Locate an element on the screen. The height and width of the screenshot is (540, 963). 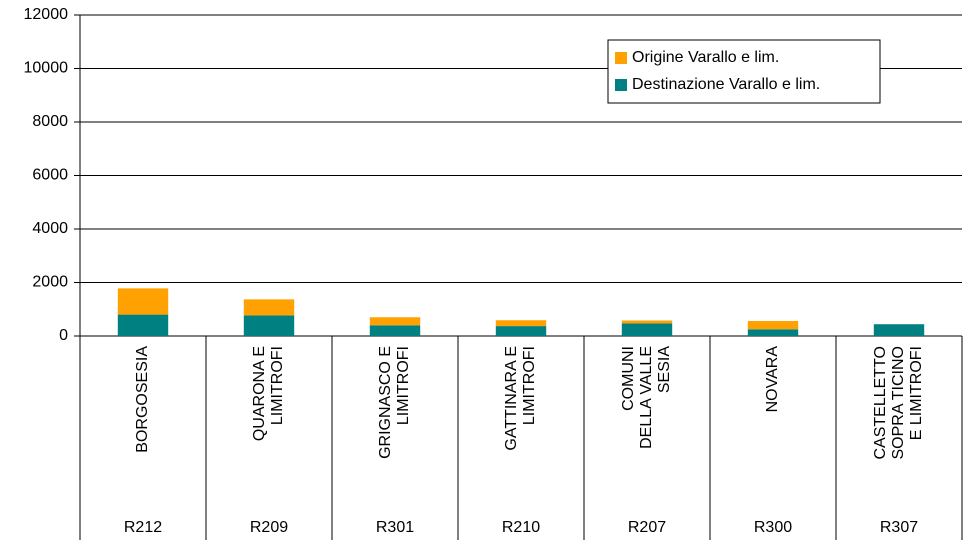
y-tick-label: 6000 is located at coordinates (50, 175).